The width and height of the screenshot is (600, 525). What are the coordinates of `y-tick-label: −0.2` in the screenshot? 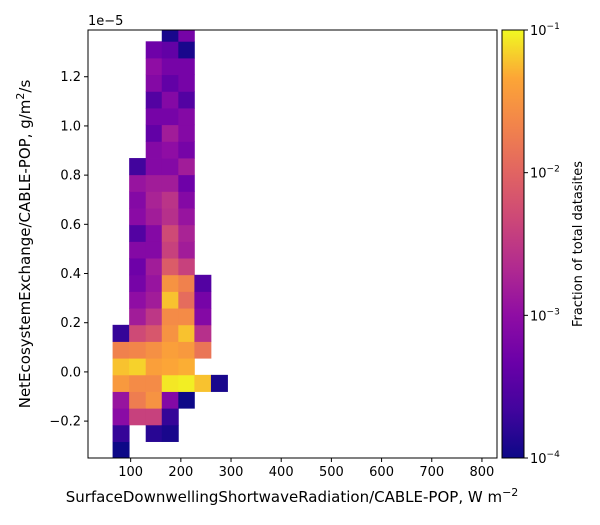 It's located at (65, 422).